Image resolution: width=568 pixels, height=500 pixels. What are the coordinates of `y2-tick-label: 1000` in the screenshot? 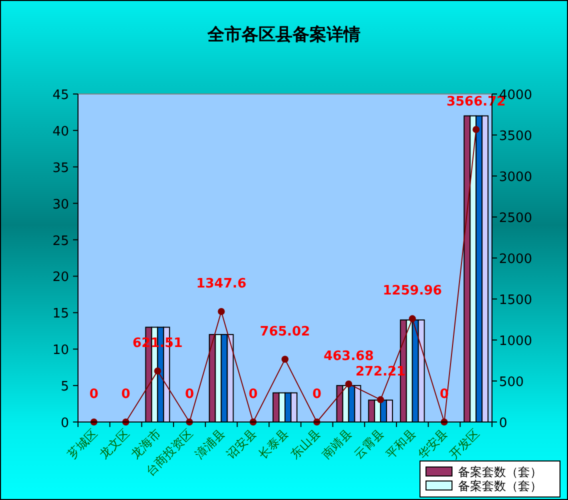 It's located at (515, 341).